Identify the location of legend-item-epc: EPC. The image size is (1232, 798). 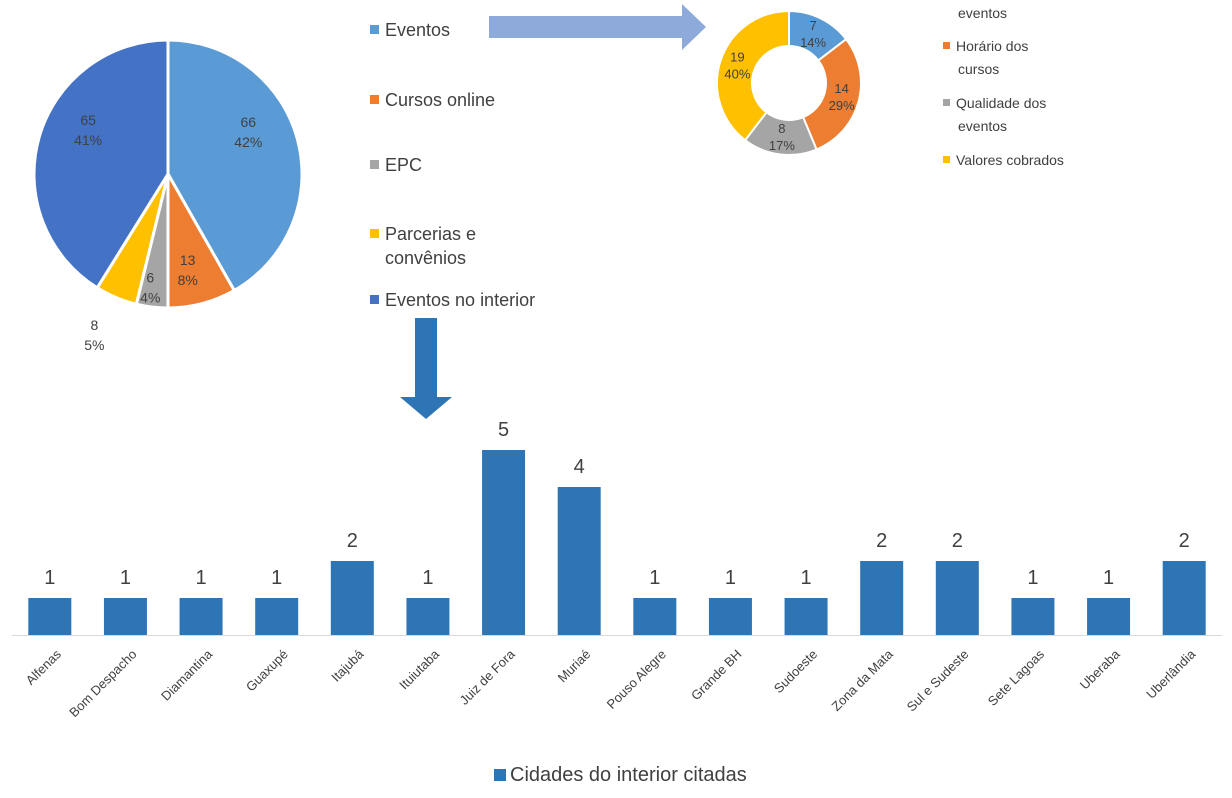
(396, 165).